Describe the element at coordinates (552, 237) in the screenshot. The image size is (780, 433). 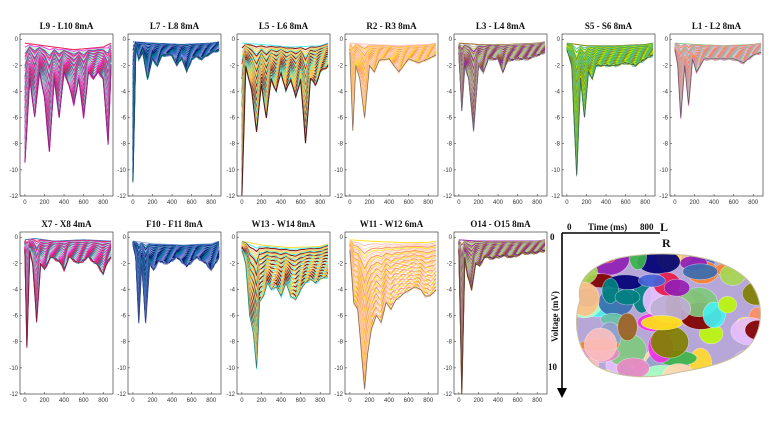
I see `inset-y-zero: 0` at that location.